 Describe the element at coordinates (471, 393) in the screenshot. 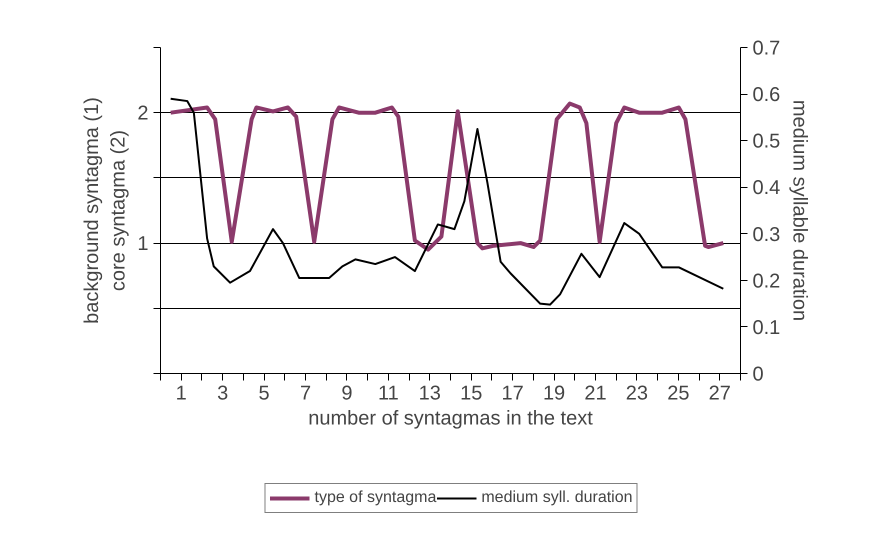

I see `x-tick-label: 15` at that location.